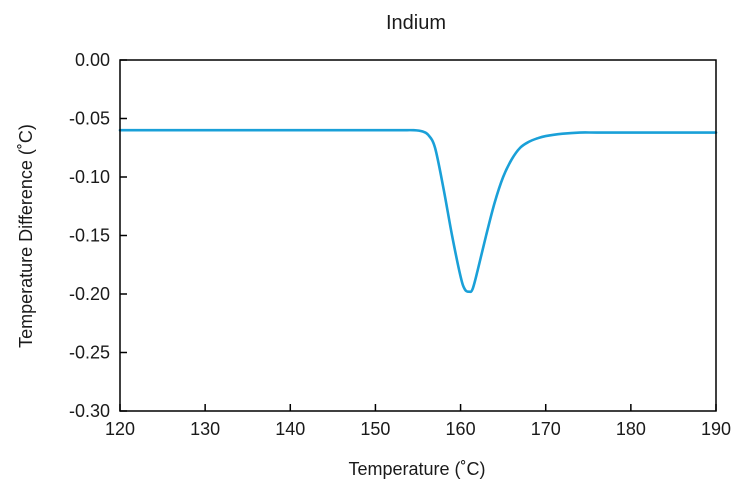 The height and width of the screenshot is (482, 738). Describe the element at coordinates (89, 177) in the screenshot. I see `y-tick-label: -0.10` at that location.